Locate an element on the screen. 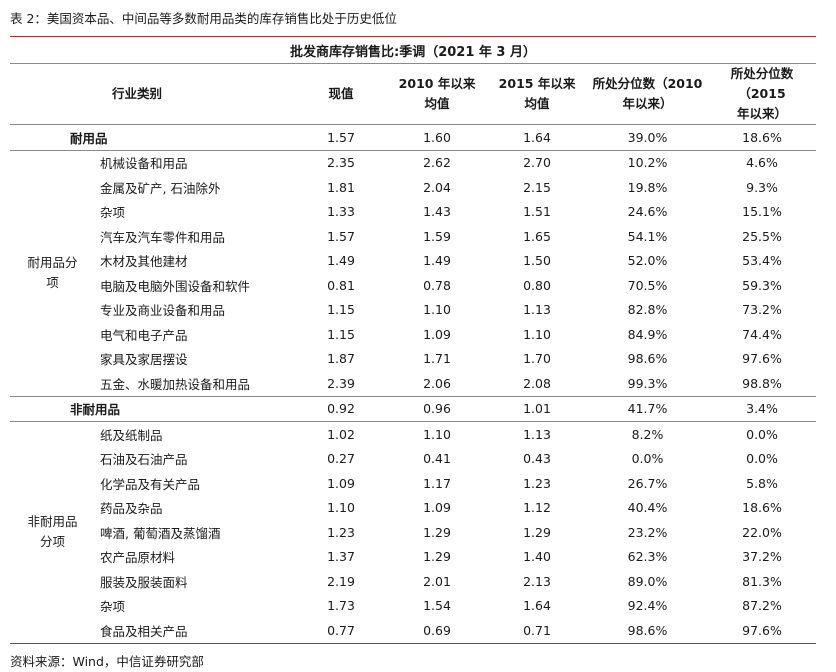  row-name: 杂项 is located at coordinates (113, 213).